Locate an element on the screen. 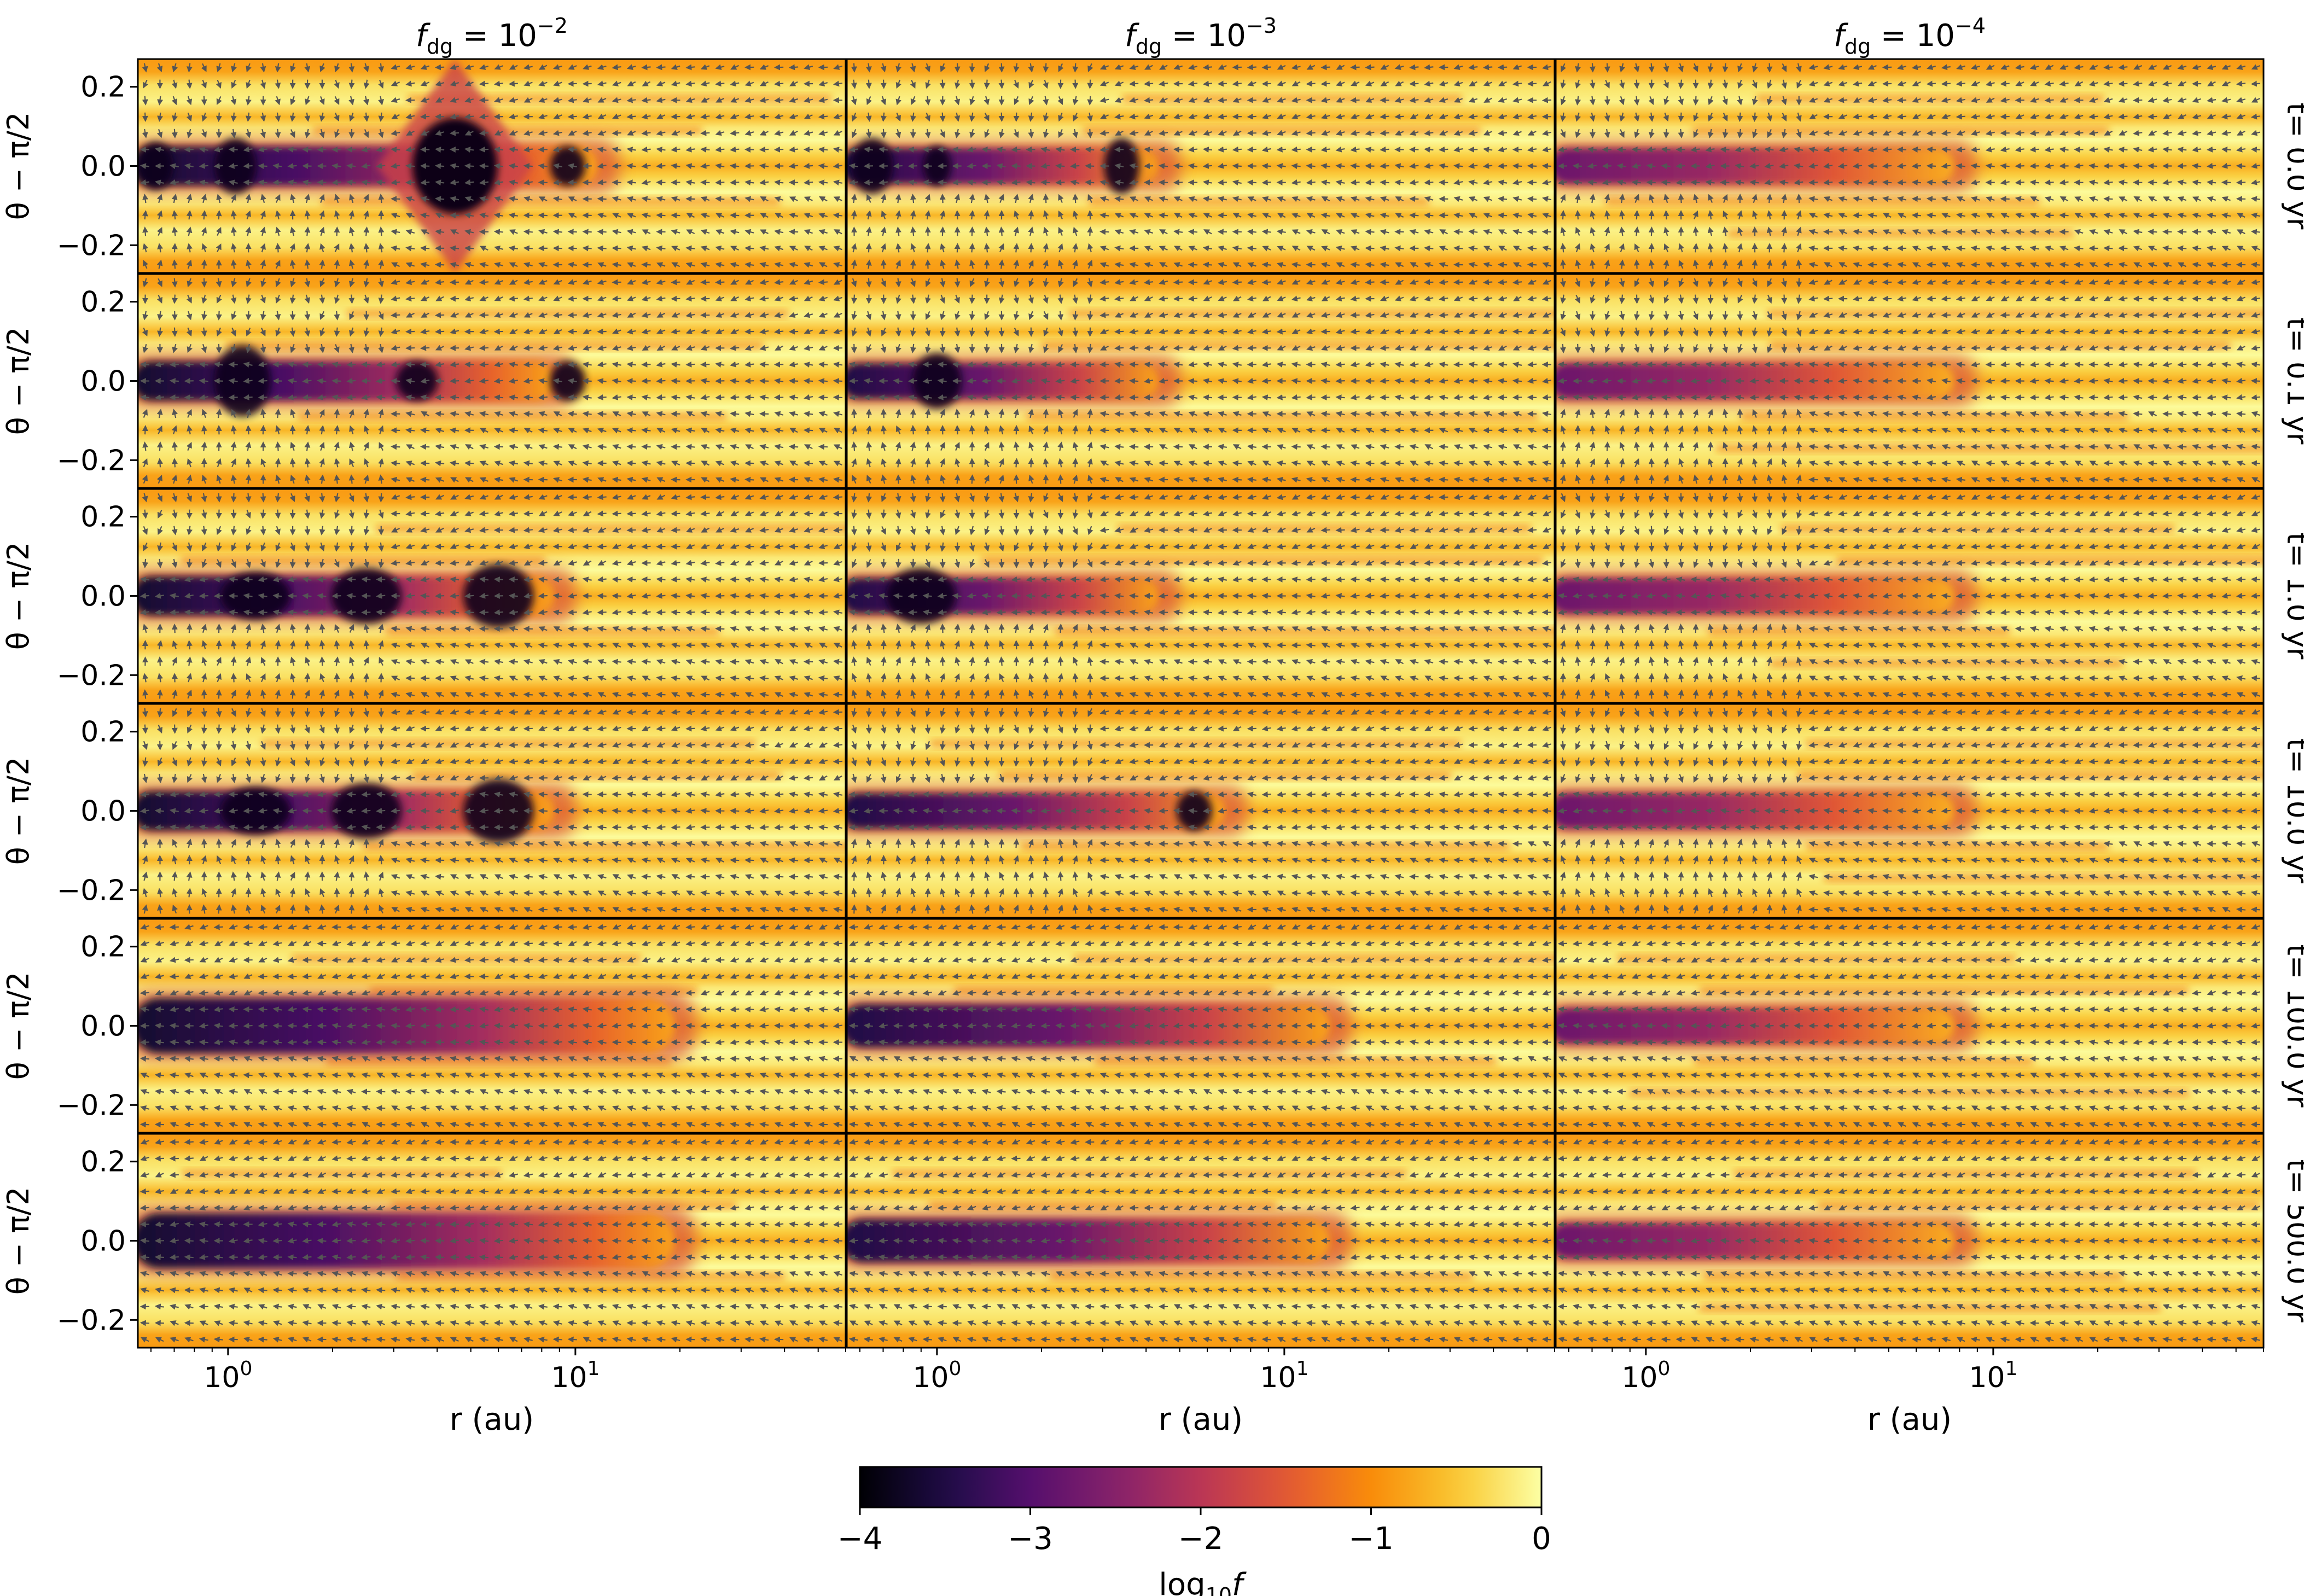  x-tick-base: 10 is located at coordinates (222, 1377).